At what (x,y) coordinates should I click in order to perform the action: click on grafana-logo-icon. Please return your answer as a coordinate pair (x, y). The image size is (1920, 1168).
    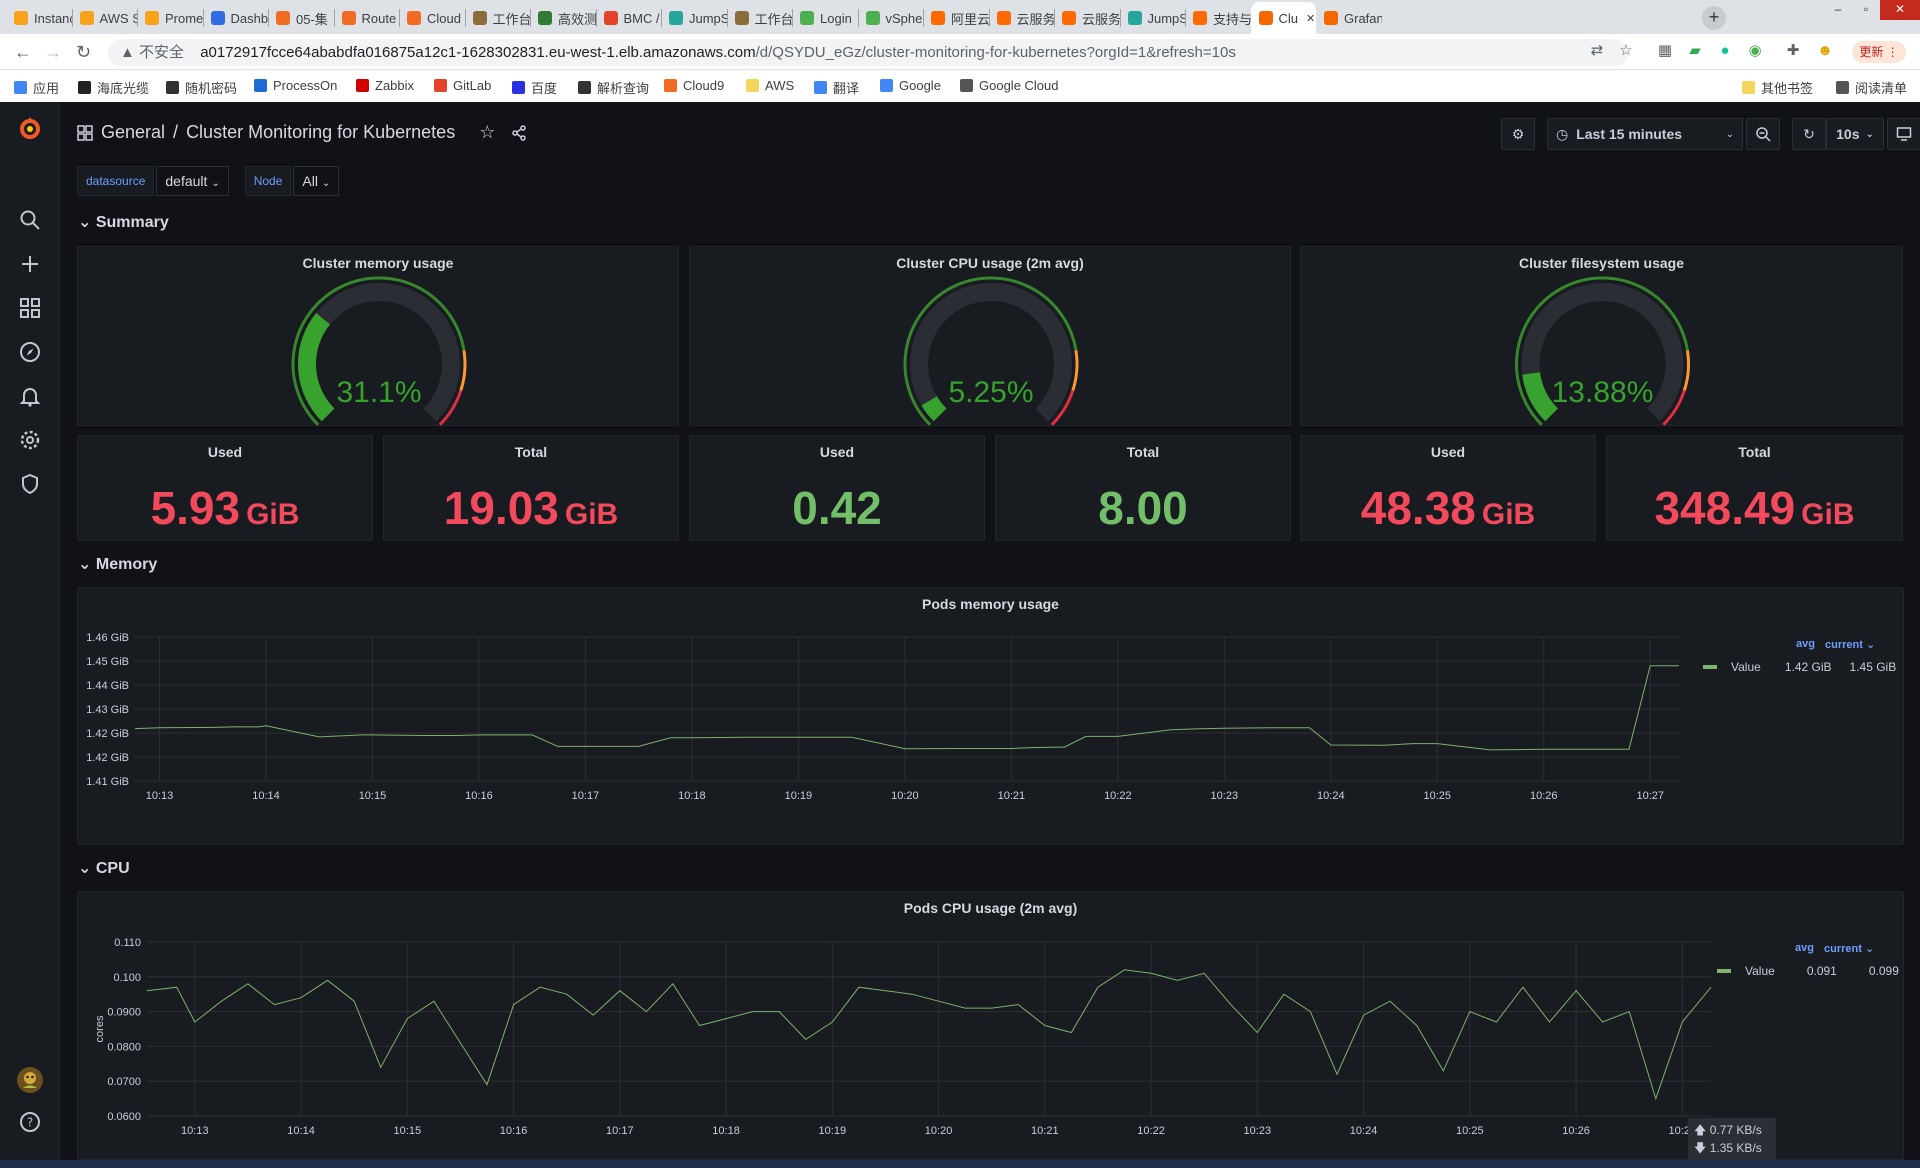
    Looking at the image, I should click on (30, 128).